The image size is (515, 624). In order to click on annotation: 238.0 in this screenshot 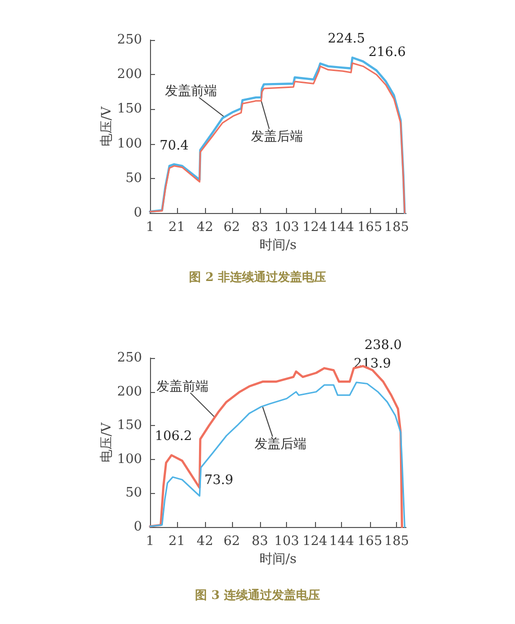, I will do `click(383, 346)`.